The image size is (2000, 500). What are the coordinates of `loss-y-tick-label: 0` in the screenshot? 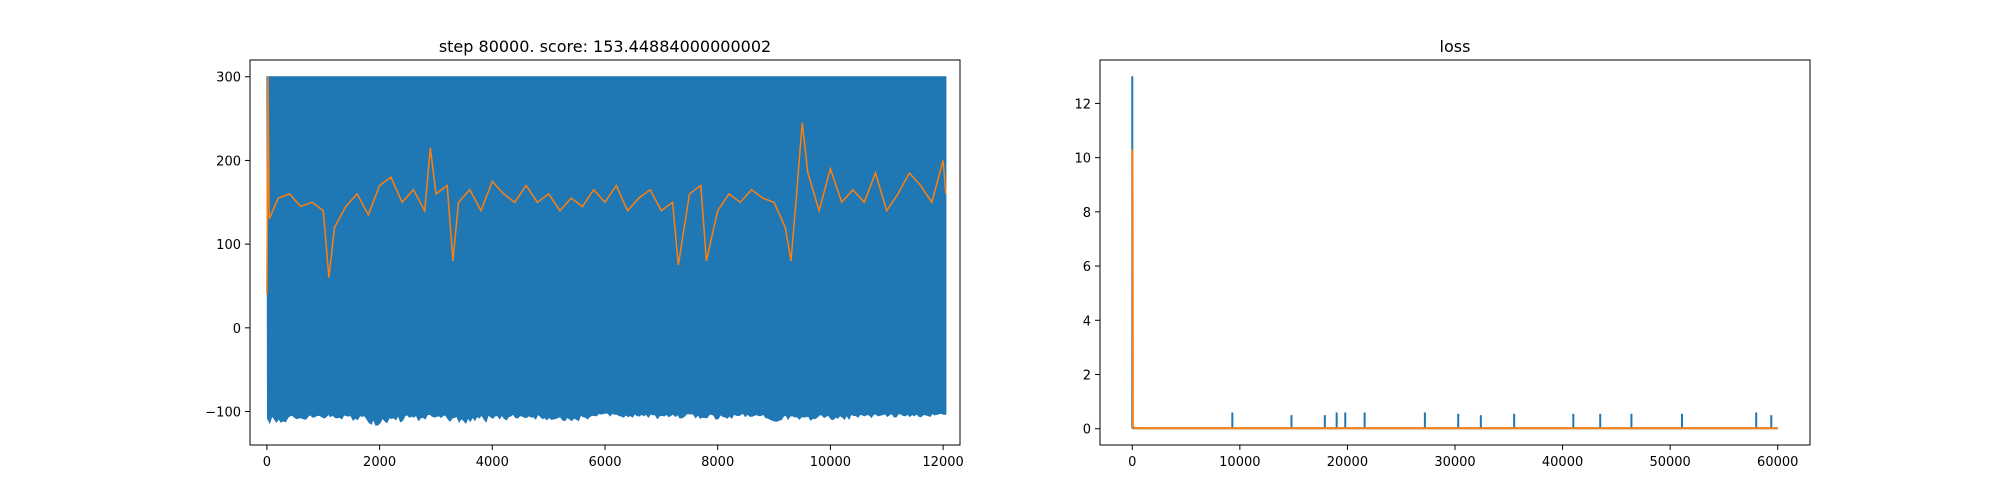 It's located at (1087, 430).